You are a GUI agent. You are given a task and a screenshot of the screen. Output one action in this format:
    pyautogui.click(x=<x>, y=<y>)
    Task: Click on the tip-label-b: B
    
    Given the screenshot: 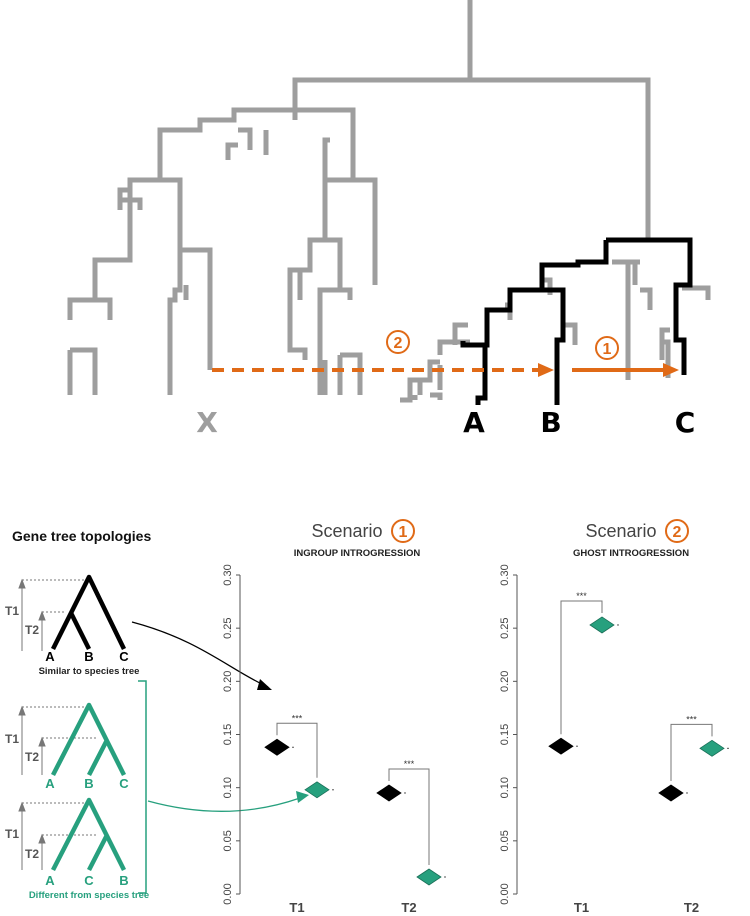 What is the action you would take?
    pyautogui.click(x=550, y=422)
    